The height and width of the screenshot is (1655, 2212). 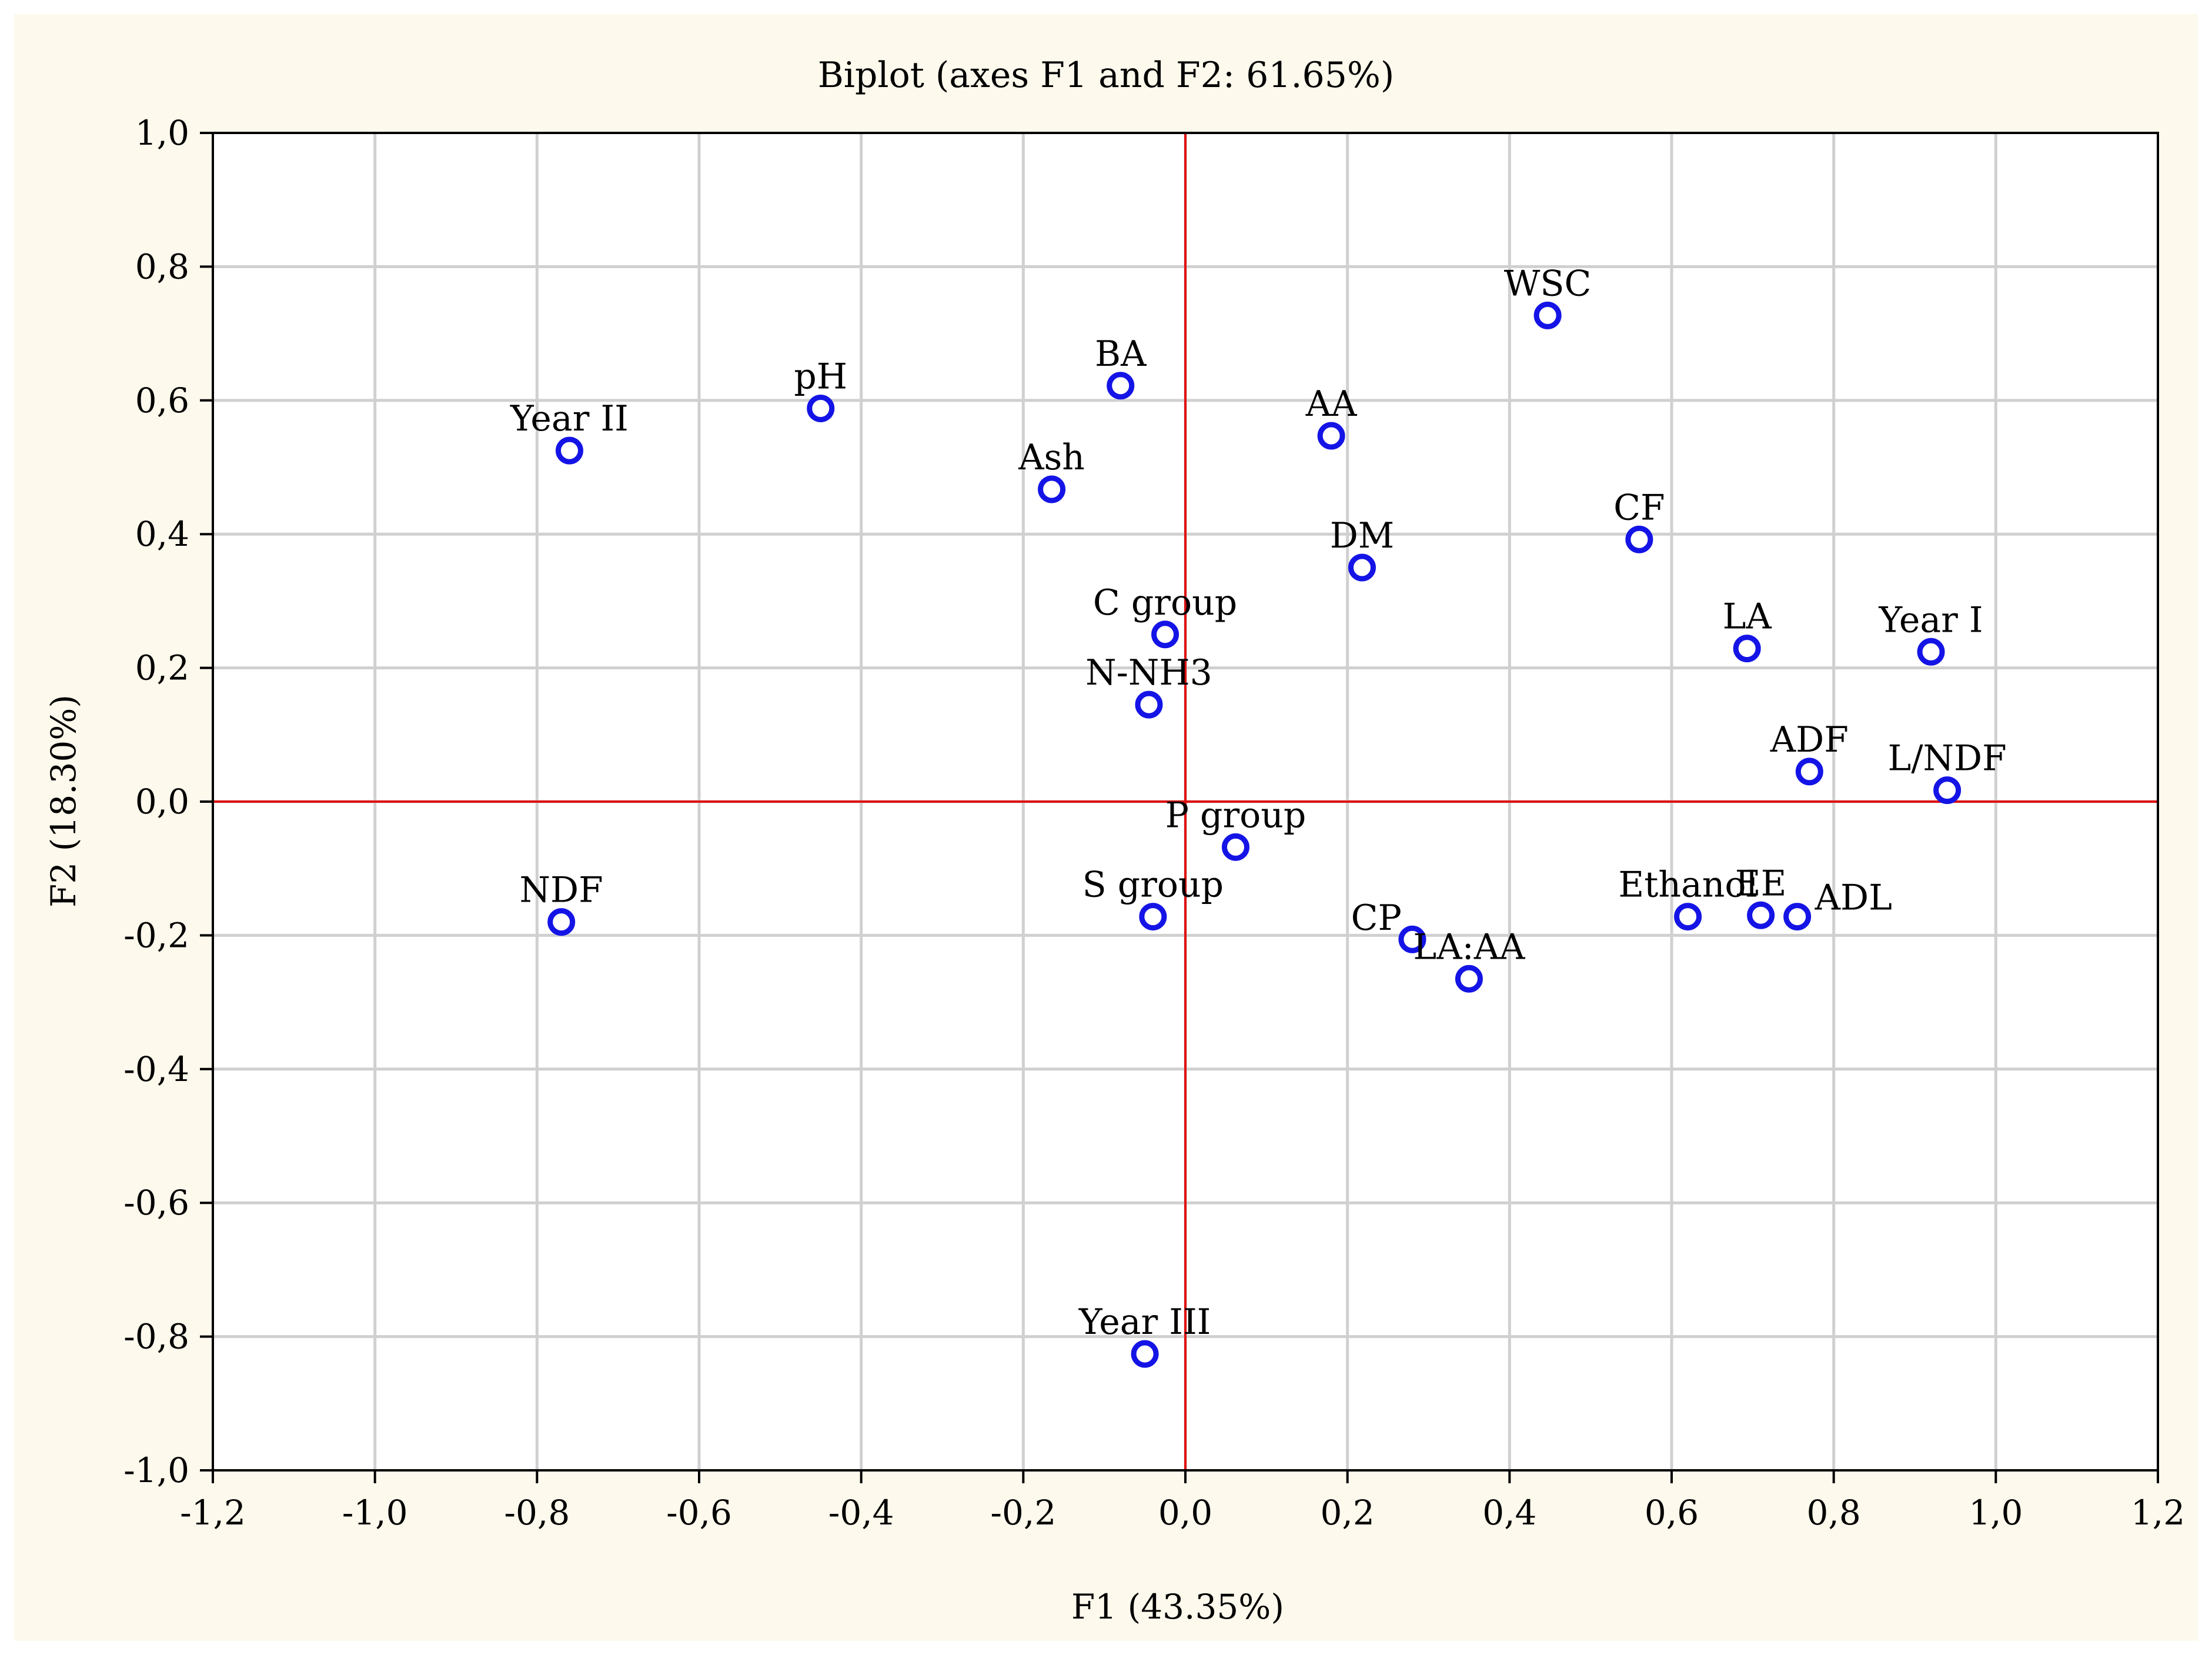 What do you see at coordinates (569, 418) in the screenshot?
I see `point-label: Year II` at bounding box center [569, 418].